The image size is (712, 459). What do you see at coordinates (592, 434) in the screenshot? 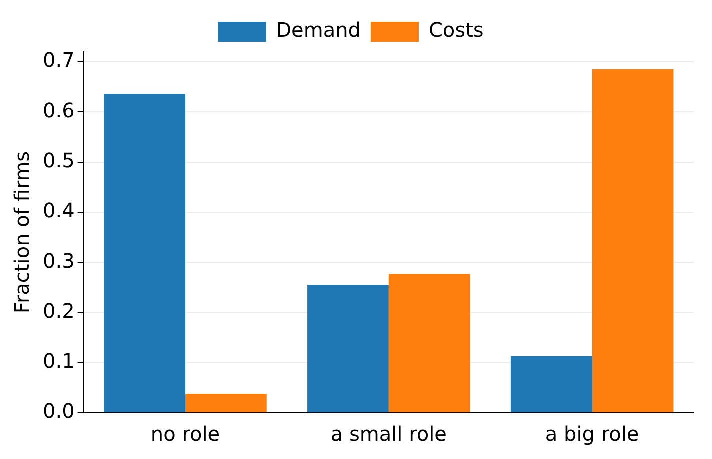
I see `x-tick-label: a big role` at bounding box center [592, 434].